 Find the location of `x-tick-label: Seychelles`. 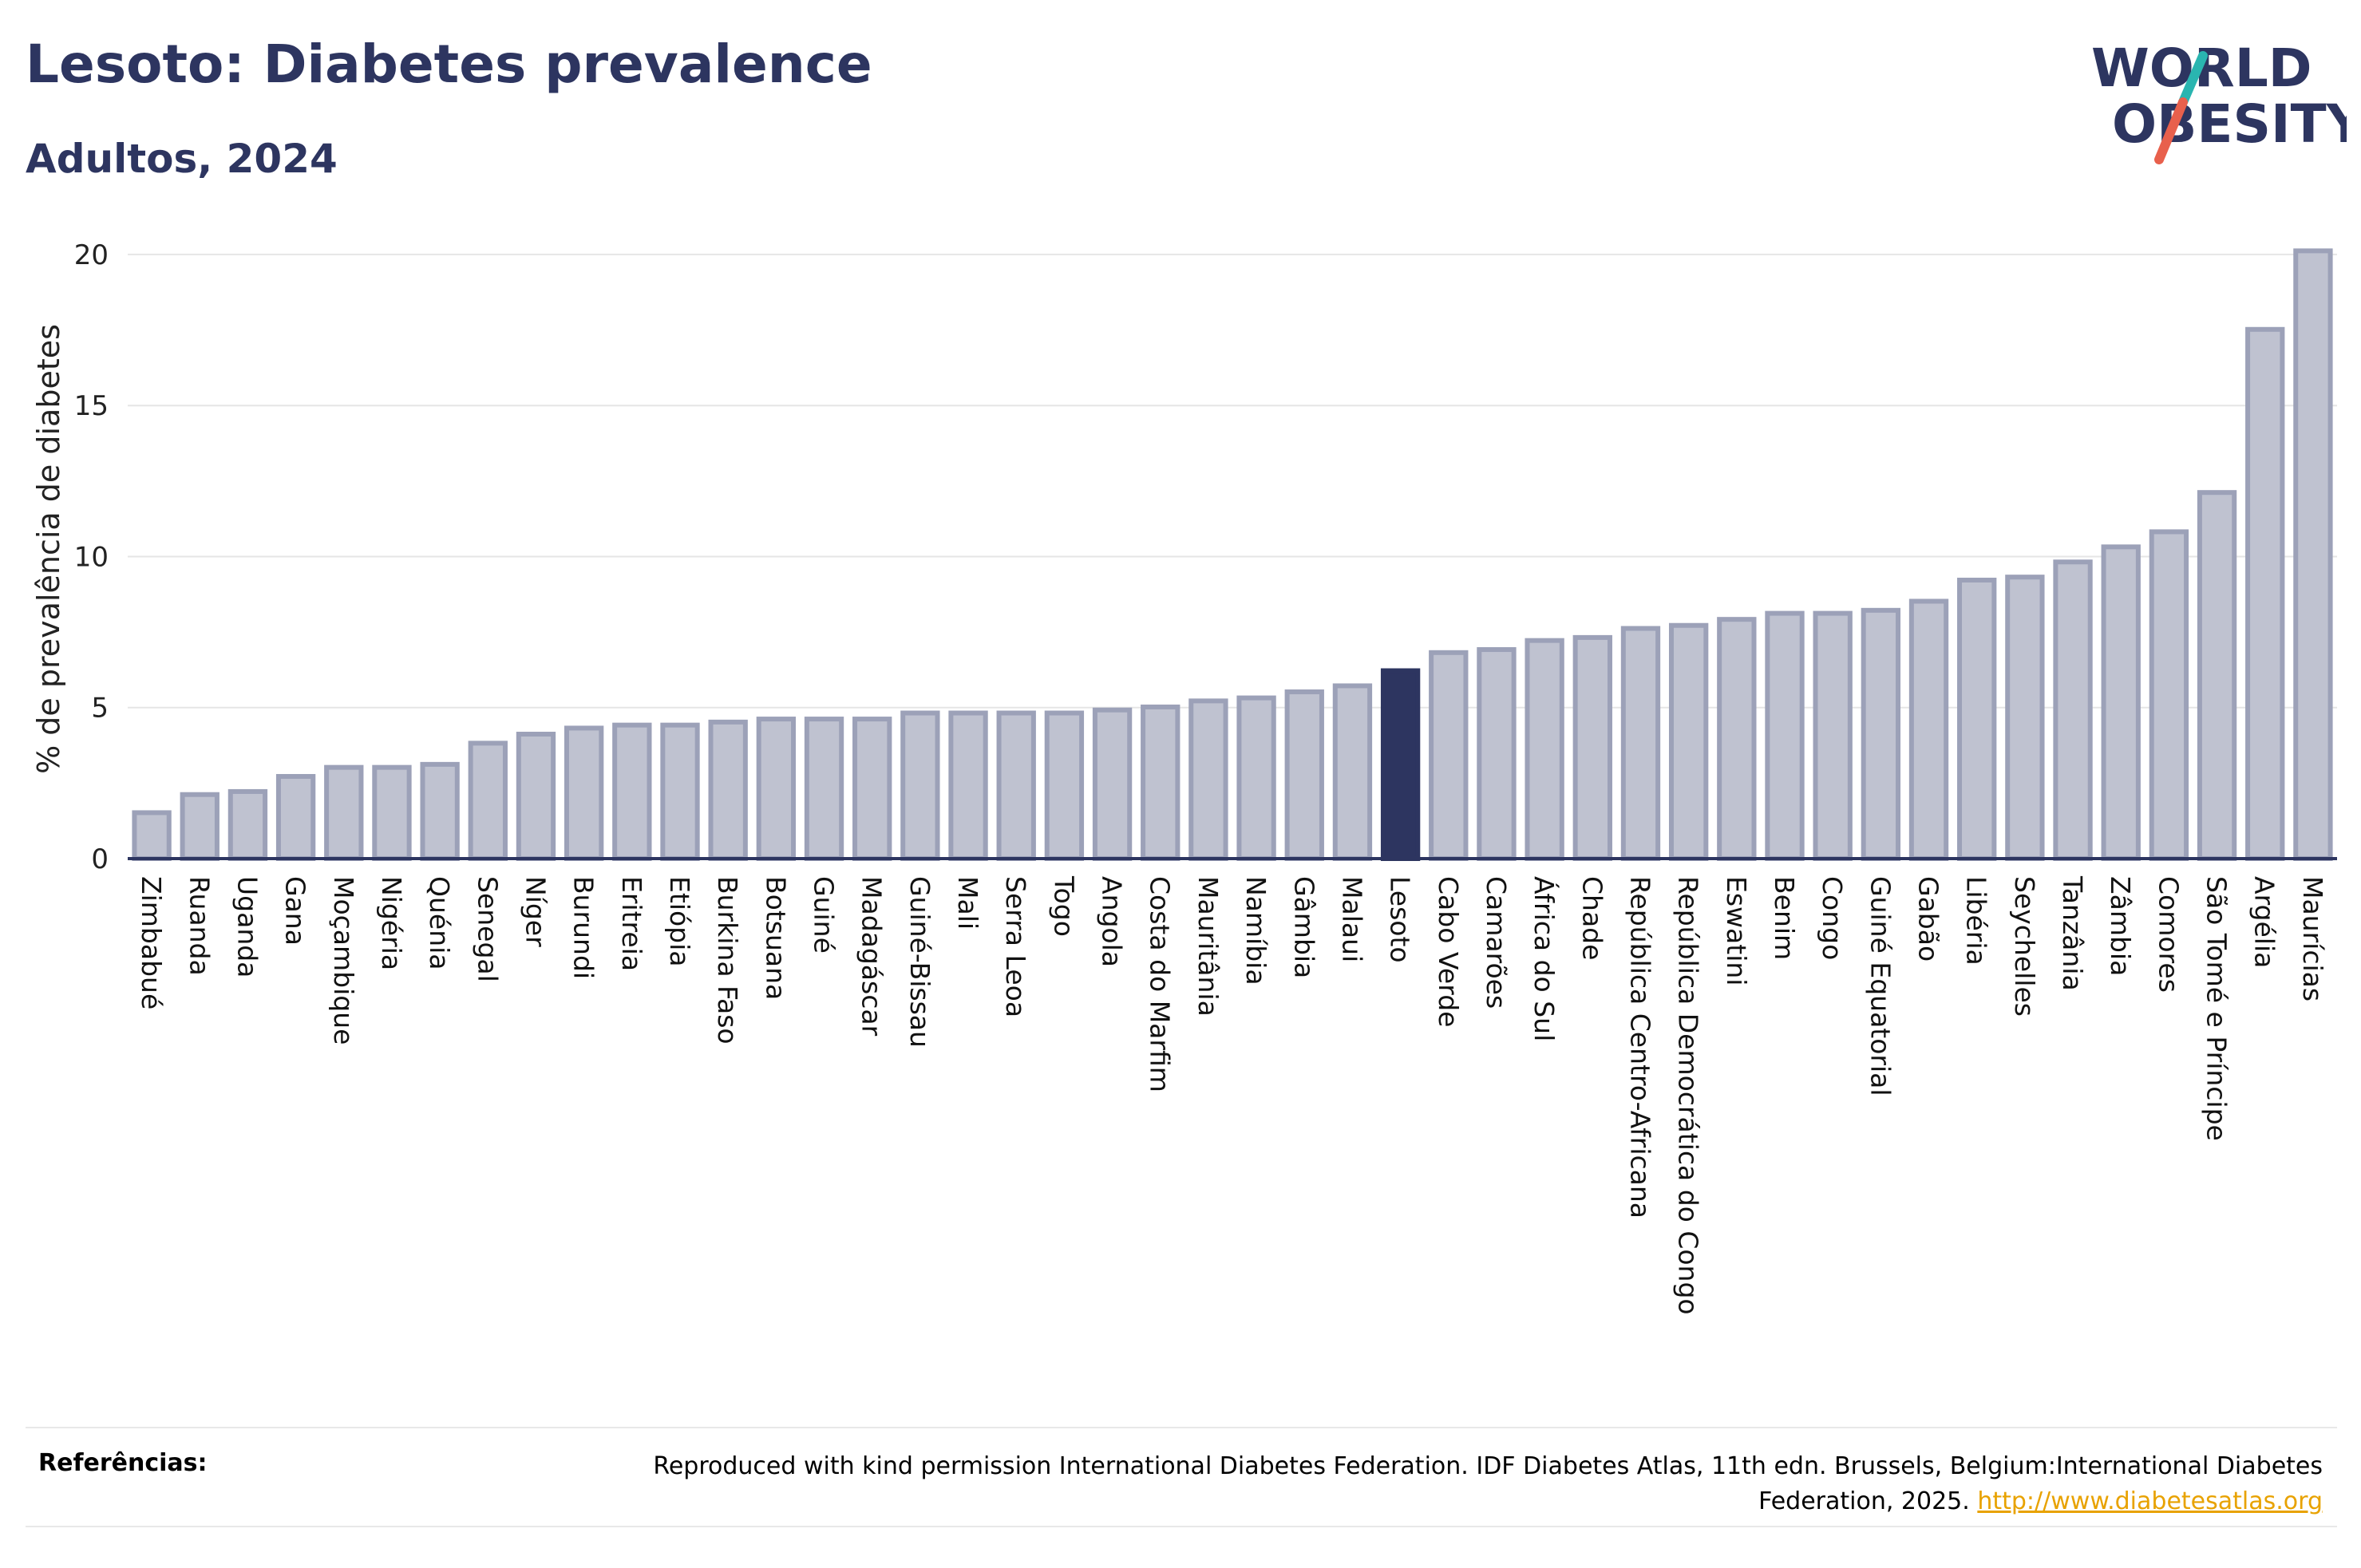

x-tick-label: Seychelles is located at coordinates (2024, 946).